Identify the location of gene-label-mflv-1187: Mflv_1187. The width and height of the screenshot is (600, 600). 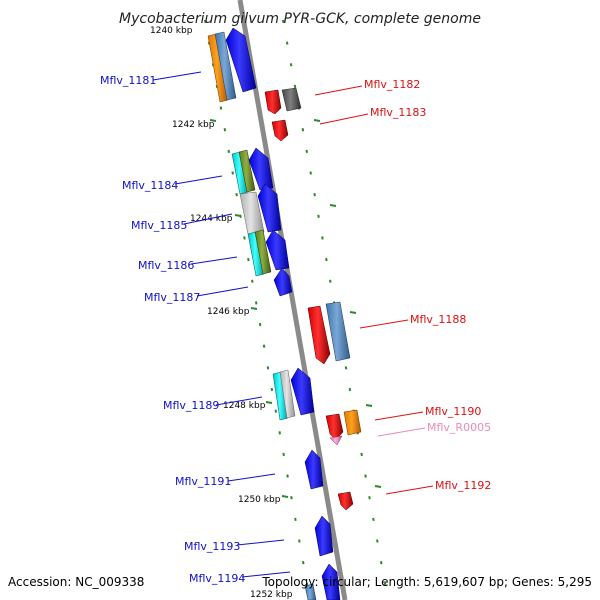
(172, 297).